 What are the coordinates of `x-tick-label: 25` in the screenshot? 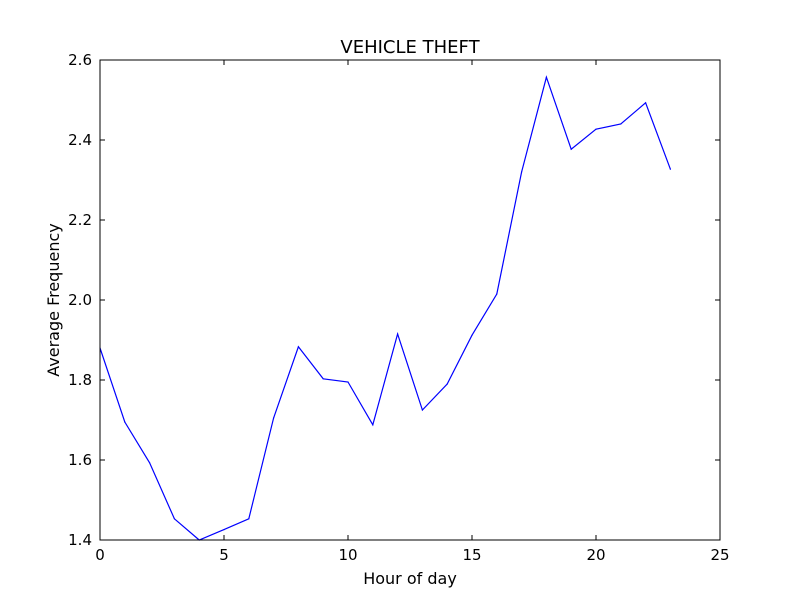 It's located at (719, 555).